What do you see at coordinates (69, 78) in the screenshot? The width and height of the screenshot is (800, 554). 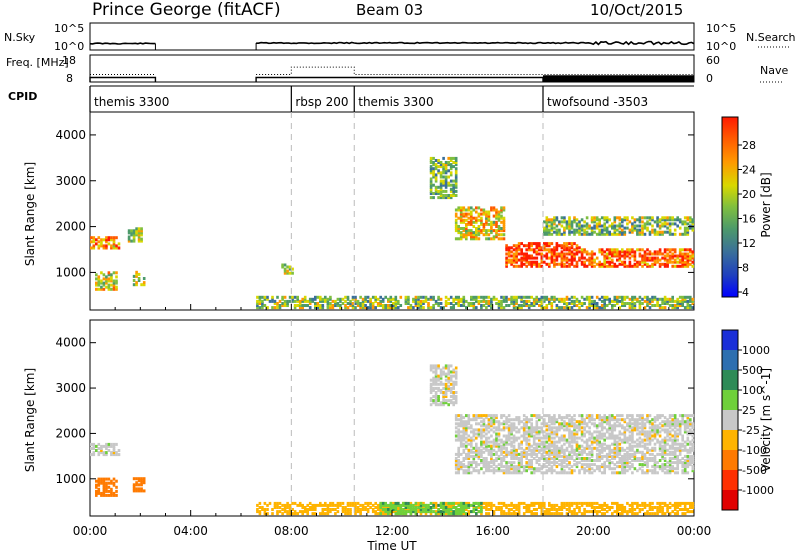 I see `freq-tick-bottom: 8` at bounding box center [69, 78].